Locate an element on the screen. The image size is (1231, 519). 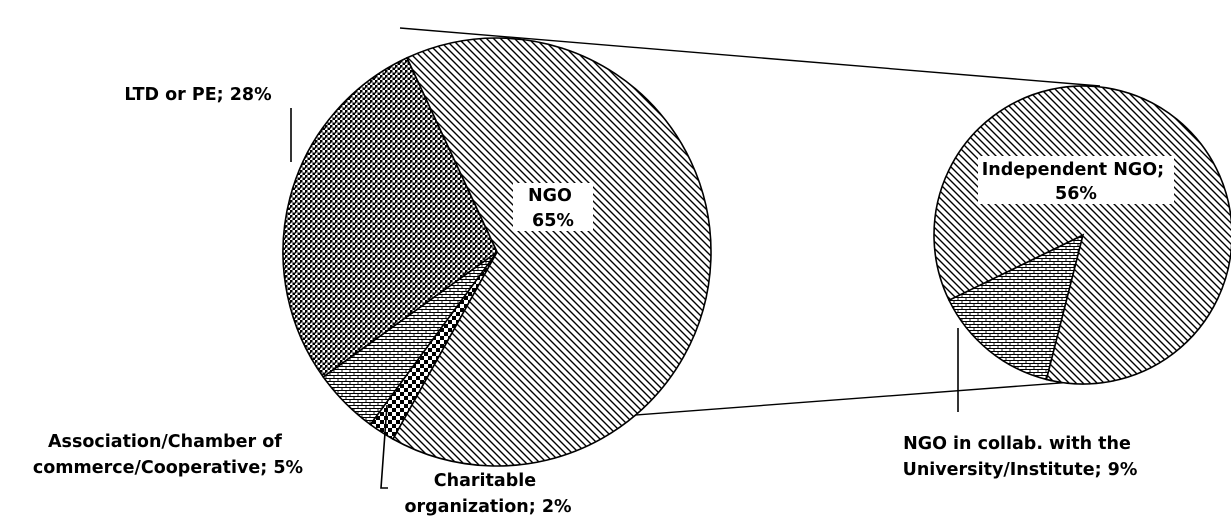
label-ngo: NGO 65% is located at coordinates (553, 208).